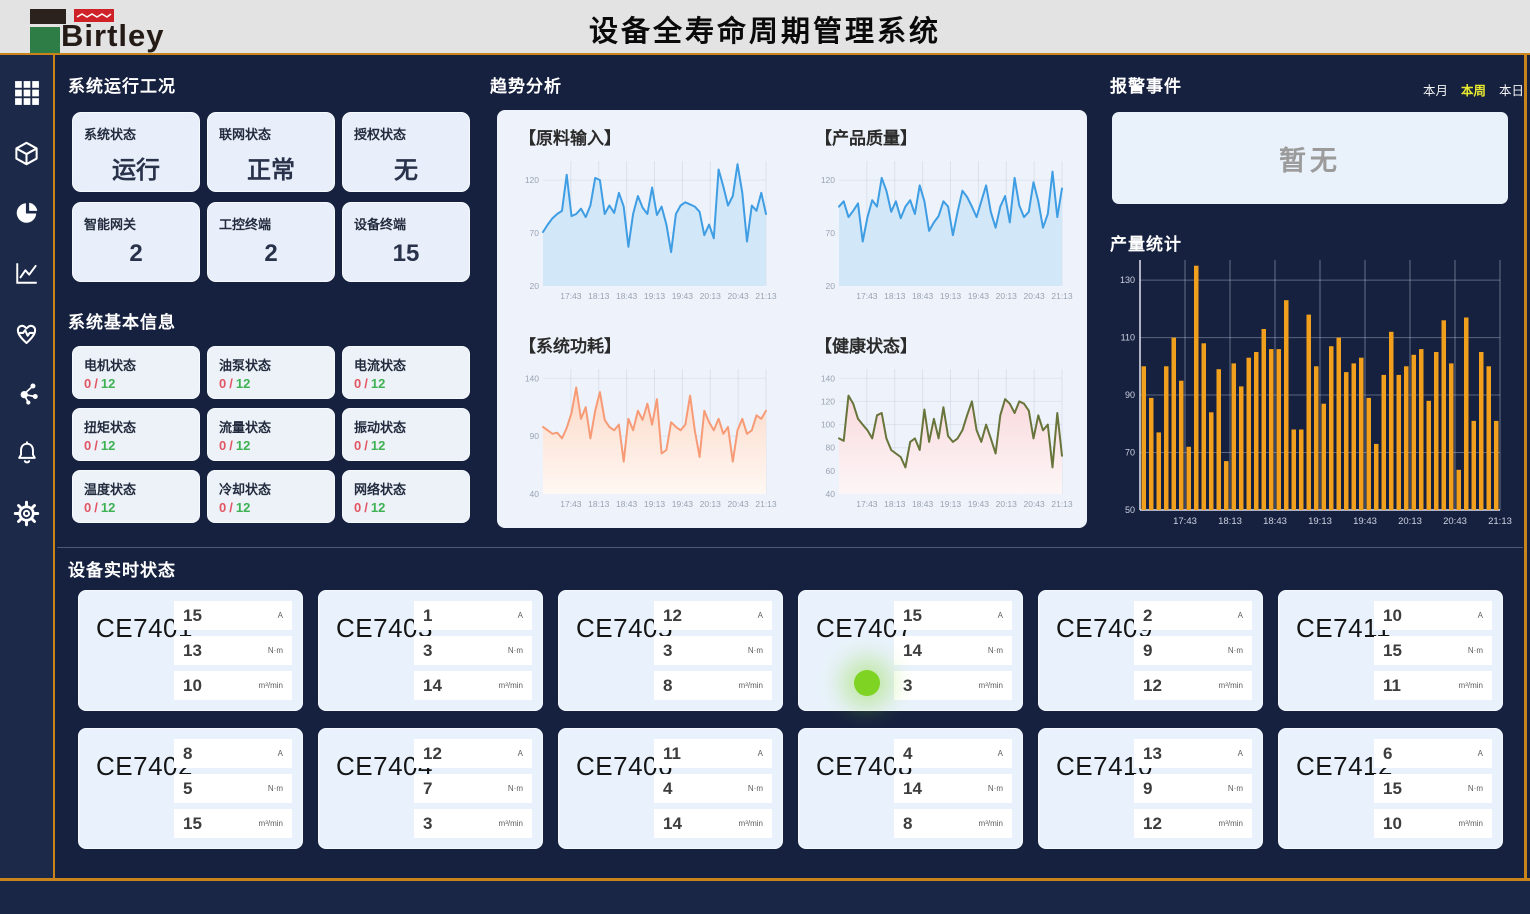 This screenshot has width=1530, height=914. I want to click on page-title: 设备全寿命周期管理系统, so click(764, 32).